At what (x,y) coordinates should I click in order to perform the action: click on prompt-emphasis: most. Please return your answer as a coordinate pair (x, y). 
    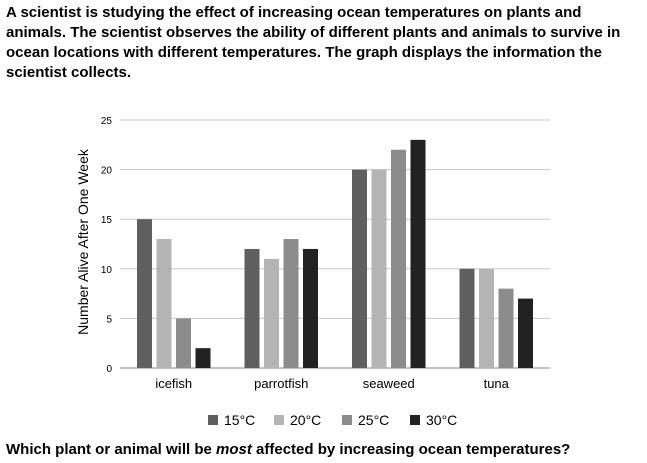
    Looking at the image, I should click on (234, 449).